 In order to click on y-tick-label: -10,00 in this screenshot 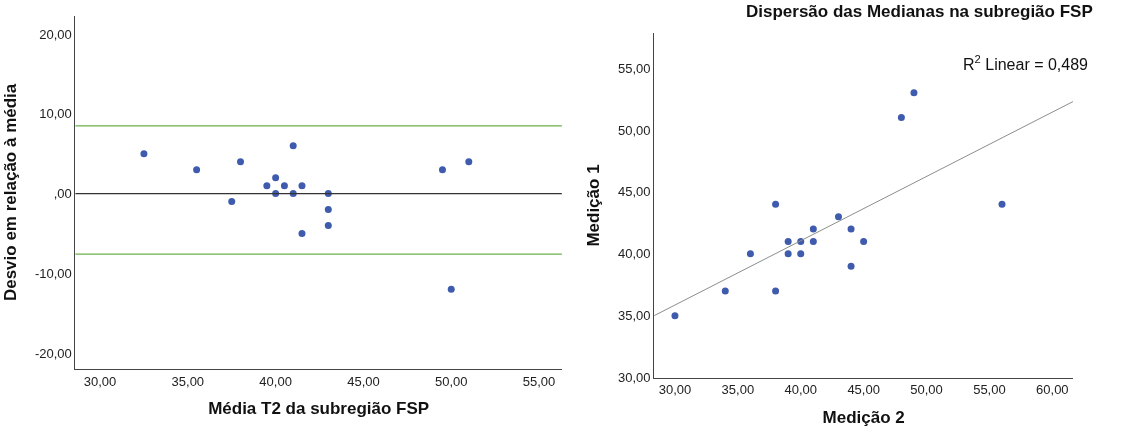, I will do `click(53, 273)`.